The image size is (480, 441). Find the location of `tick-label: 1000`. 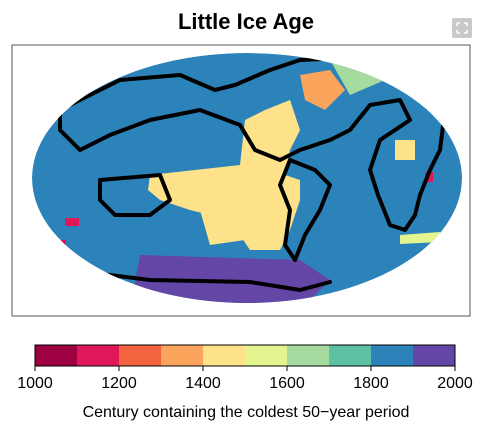

tick-label: 1000 is located at coordinates (35, 383).